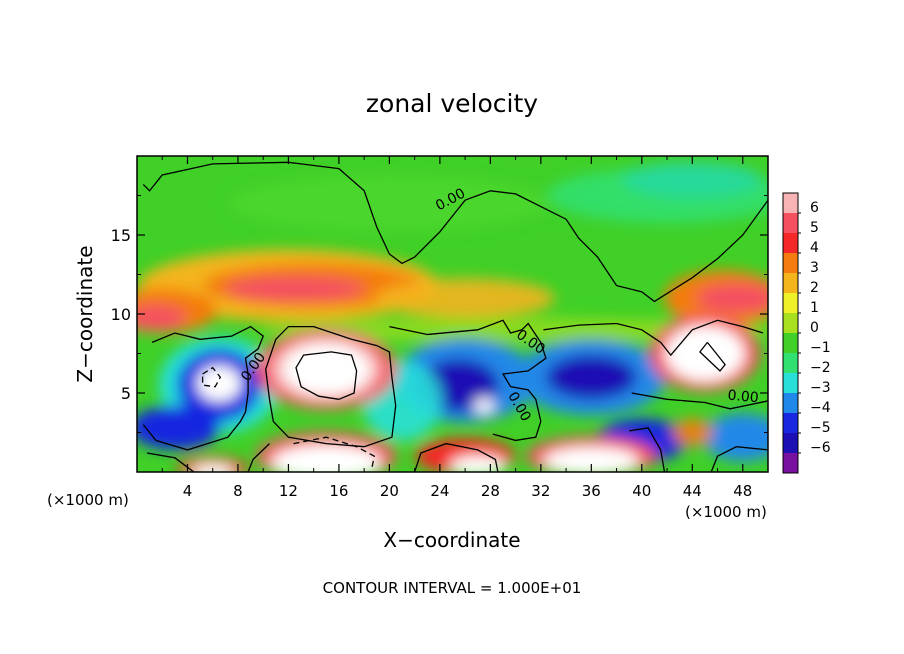 The image size is (904, 654). I want to click on colorbar-label-3: 3, so click(814, 268).